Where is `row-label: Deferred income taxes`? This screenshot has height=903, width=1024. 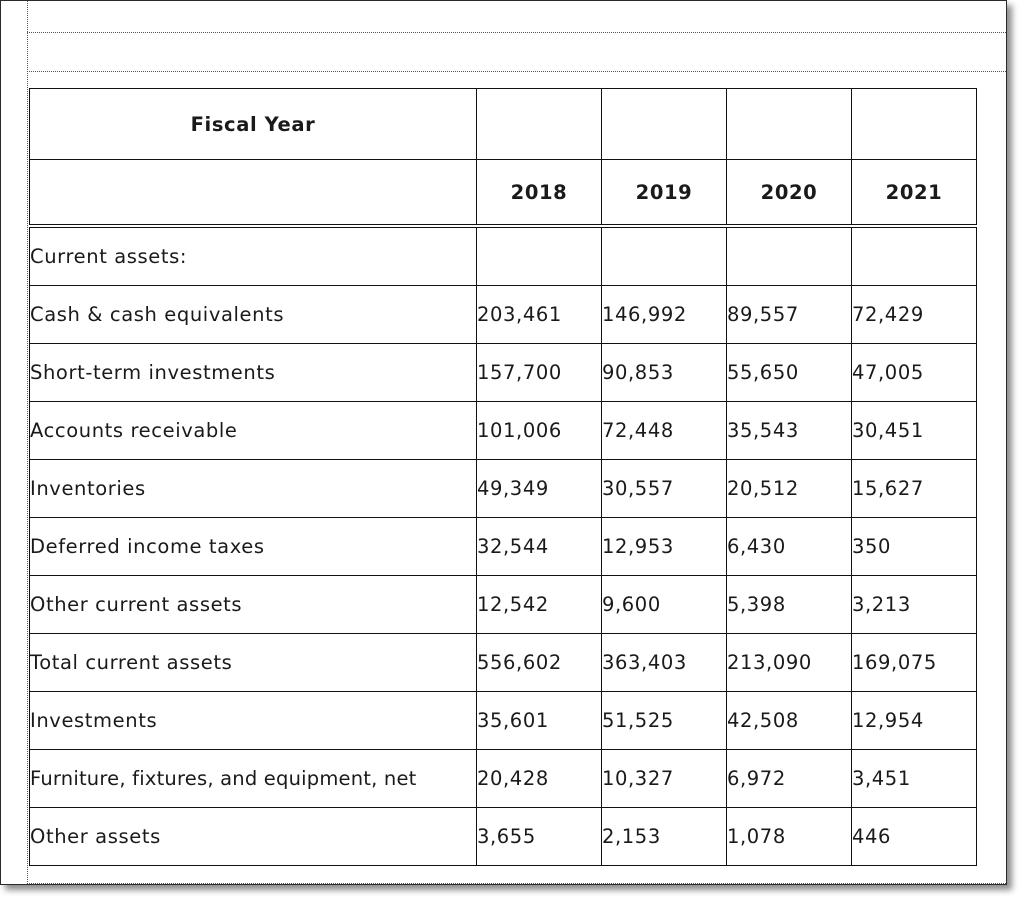
row-label: Deferred income taxes is located at coordinates (253, 546).